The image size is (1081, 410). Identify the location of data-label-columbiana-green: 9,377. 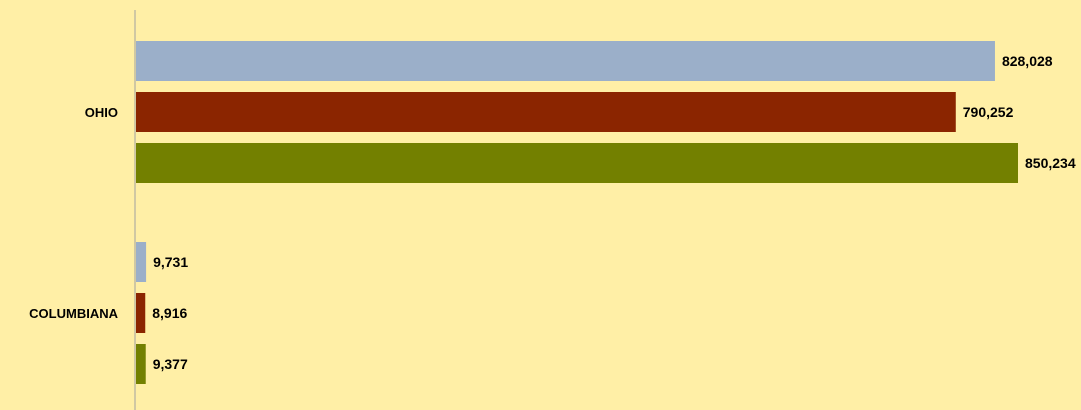
(170, 364).